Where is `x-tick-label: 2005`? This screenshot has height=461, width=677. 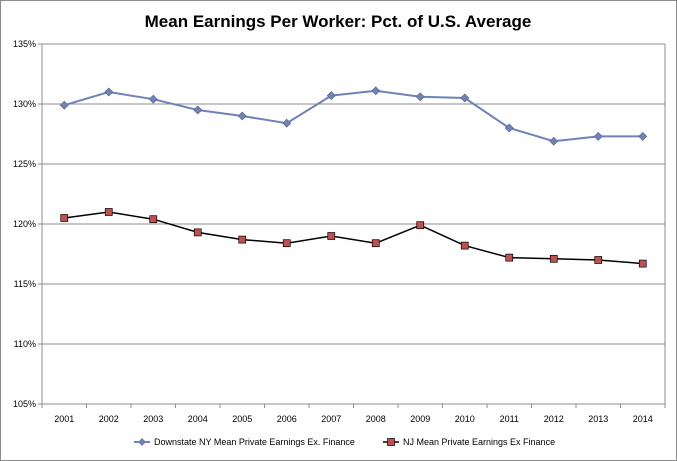 x-tick-label: 2005 is located at coordinates (242, 419).